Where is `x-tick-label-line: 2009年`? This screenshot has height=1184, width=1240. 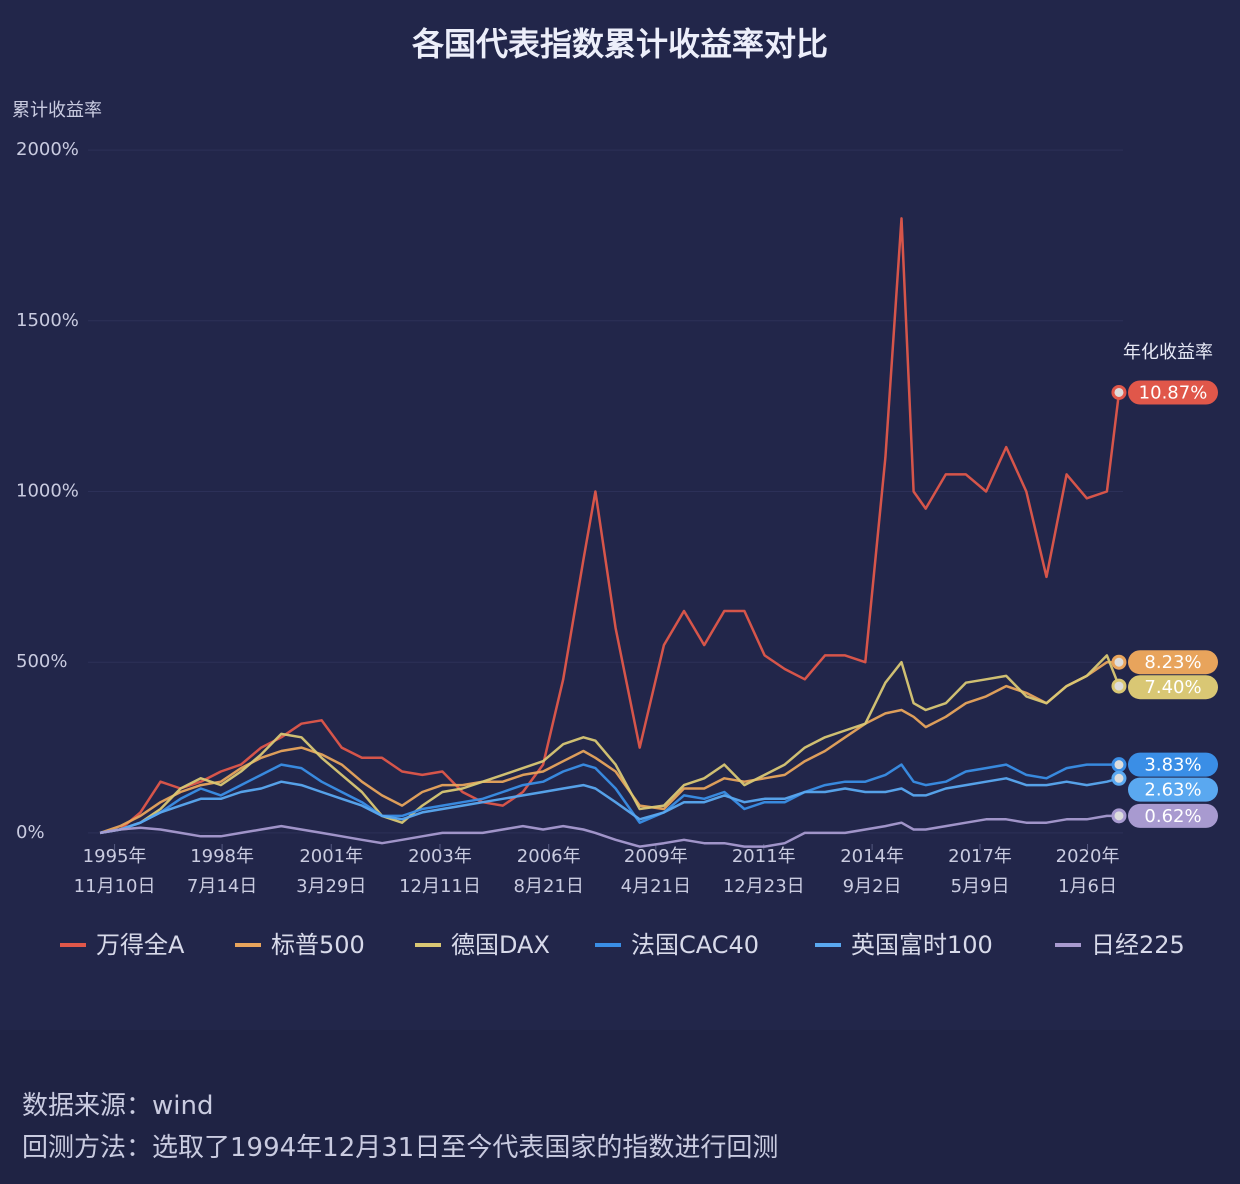 x-tick-label-line: 2009年 is located at coordinates (656, 856).